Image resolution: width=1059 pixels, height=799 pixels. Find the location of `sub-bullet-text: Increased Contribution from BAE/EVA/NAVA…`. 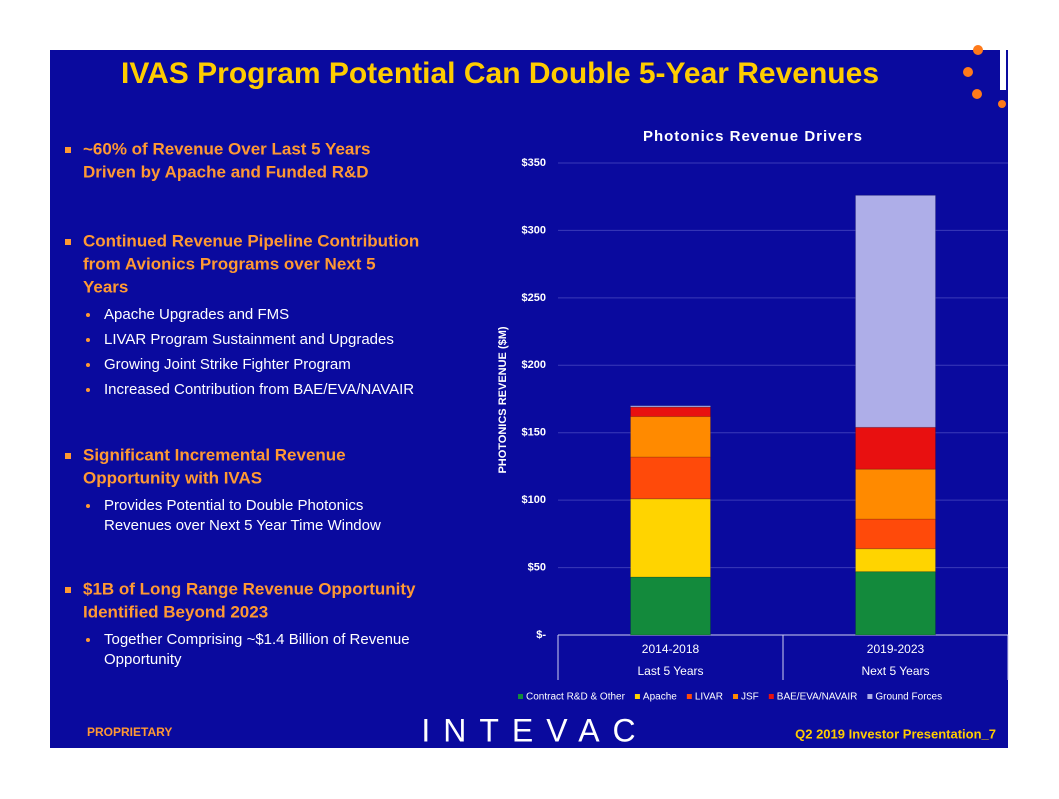

sub-bullet-text: Increased Contribution from BAE/EVA/NAVA… is located at coordinates (259, 389).